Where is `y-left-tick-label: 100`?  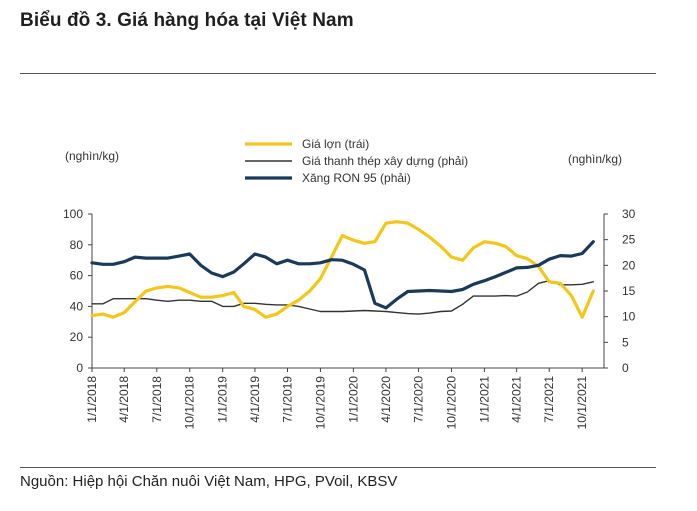
y-left-tick-label: 100 is located at coordinates (73, 214).